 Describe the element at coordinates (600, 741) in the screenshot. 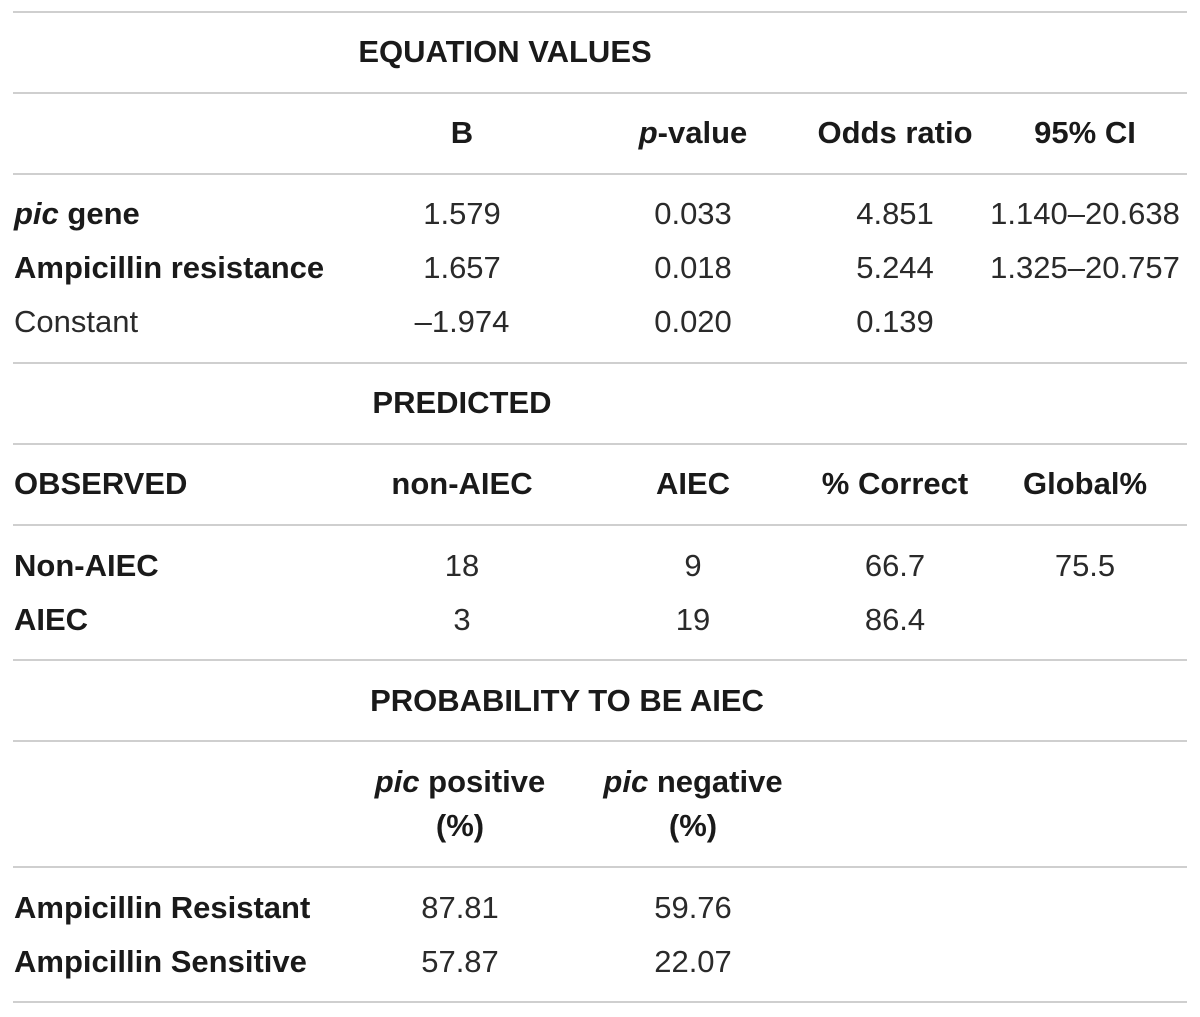

I see `probability-title-rule` at that location.